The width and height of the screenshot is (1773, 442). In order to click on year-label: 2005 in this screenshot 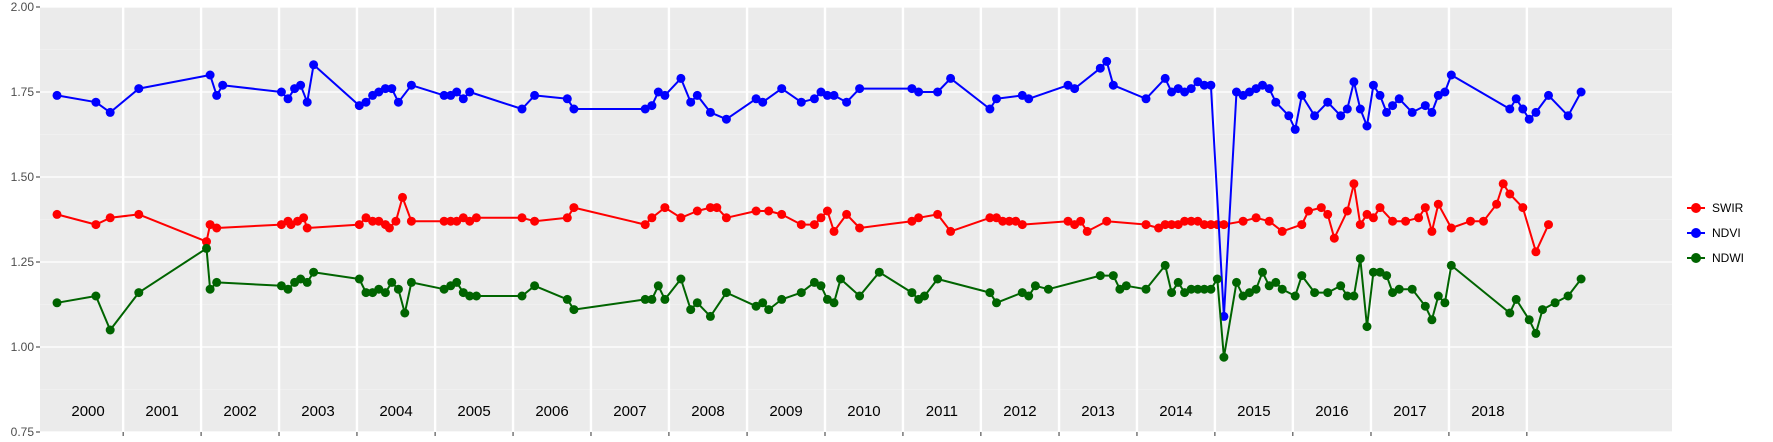, I will do `click(473, 411)`.